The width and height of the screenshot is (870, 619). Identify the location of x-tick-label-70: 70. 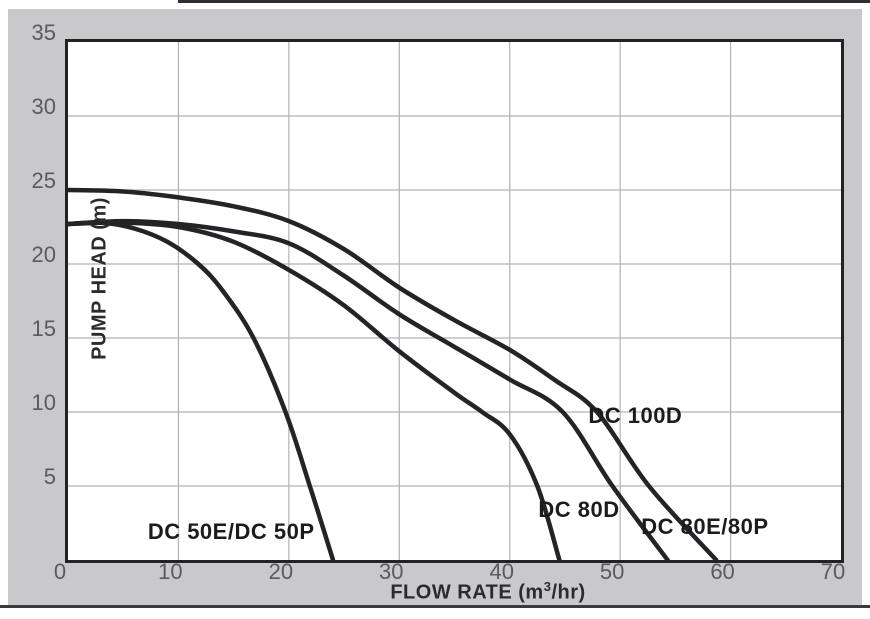
(833, 571).